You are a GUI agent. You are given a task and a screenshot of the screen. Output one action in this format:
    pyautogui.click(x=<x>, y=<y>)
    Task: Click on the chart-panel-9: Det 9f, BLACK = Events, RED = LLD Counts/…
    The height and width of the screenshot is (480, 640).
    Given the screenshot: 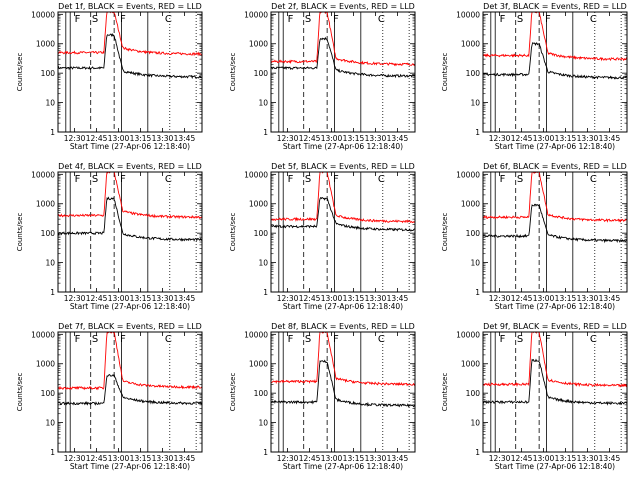 What is the action you would take?
    pyautogui.click(x=534, y=396)
    